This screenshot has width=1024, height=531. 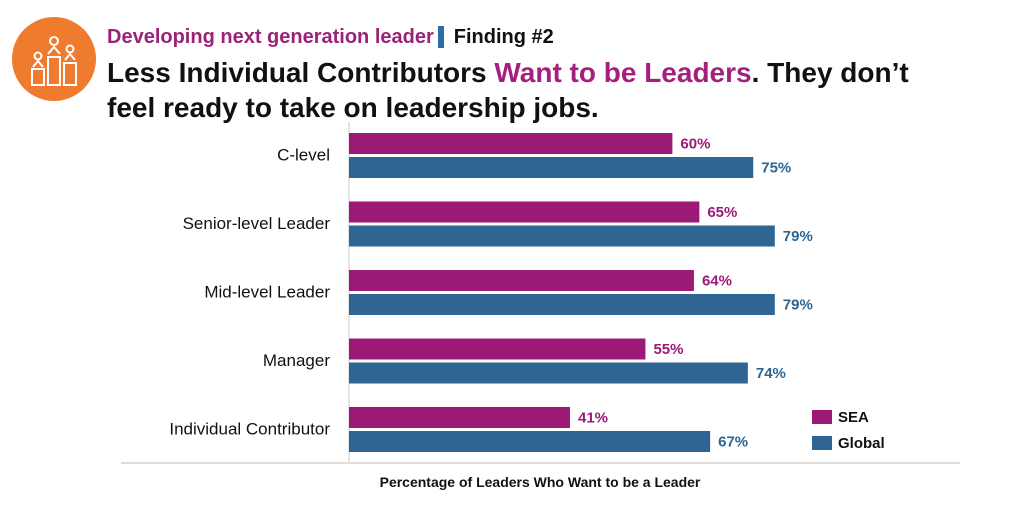 What do you see at coordinates (830, 72) in the screenshot?
I see `headline-part-2: . They don’t` at bounding box center [830, 72].